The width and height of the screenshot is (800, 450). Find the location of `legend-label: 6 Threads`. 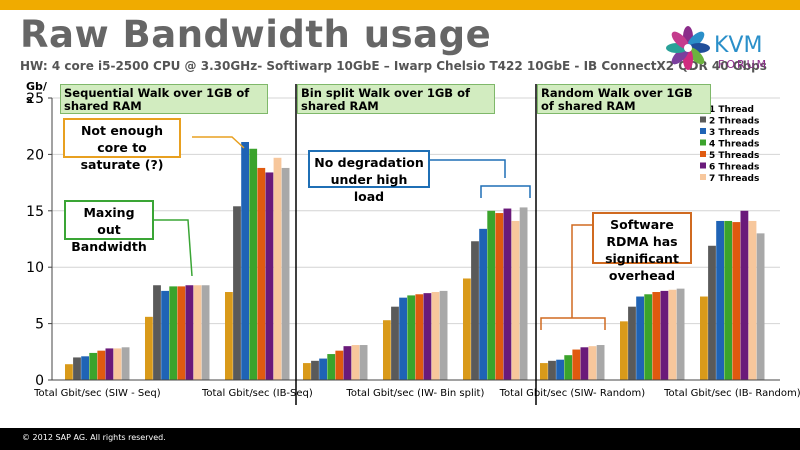

legend-label: 6 Threads is located at coordinates (734, 168).